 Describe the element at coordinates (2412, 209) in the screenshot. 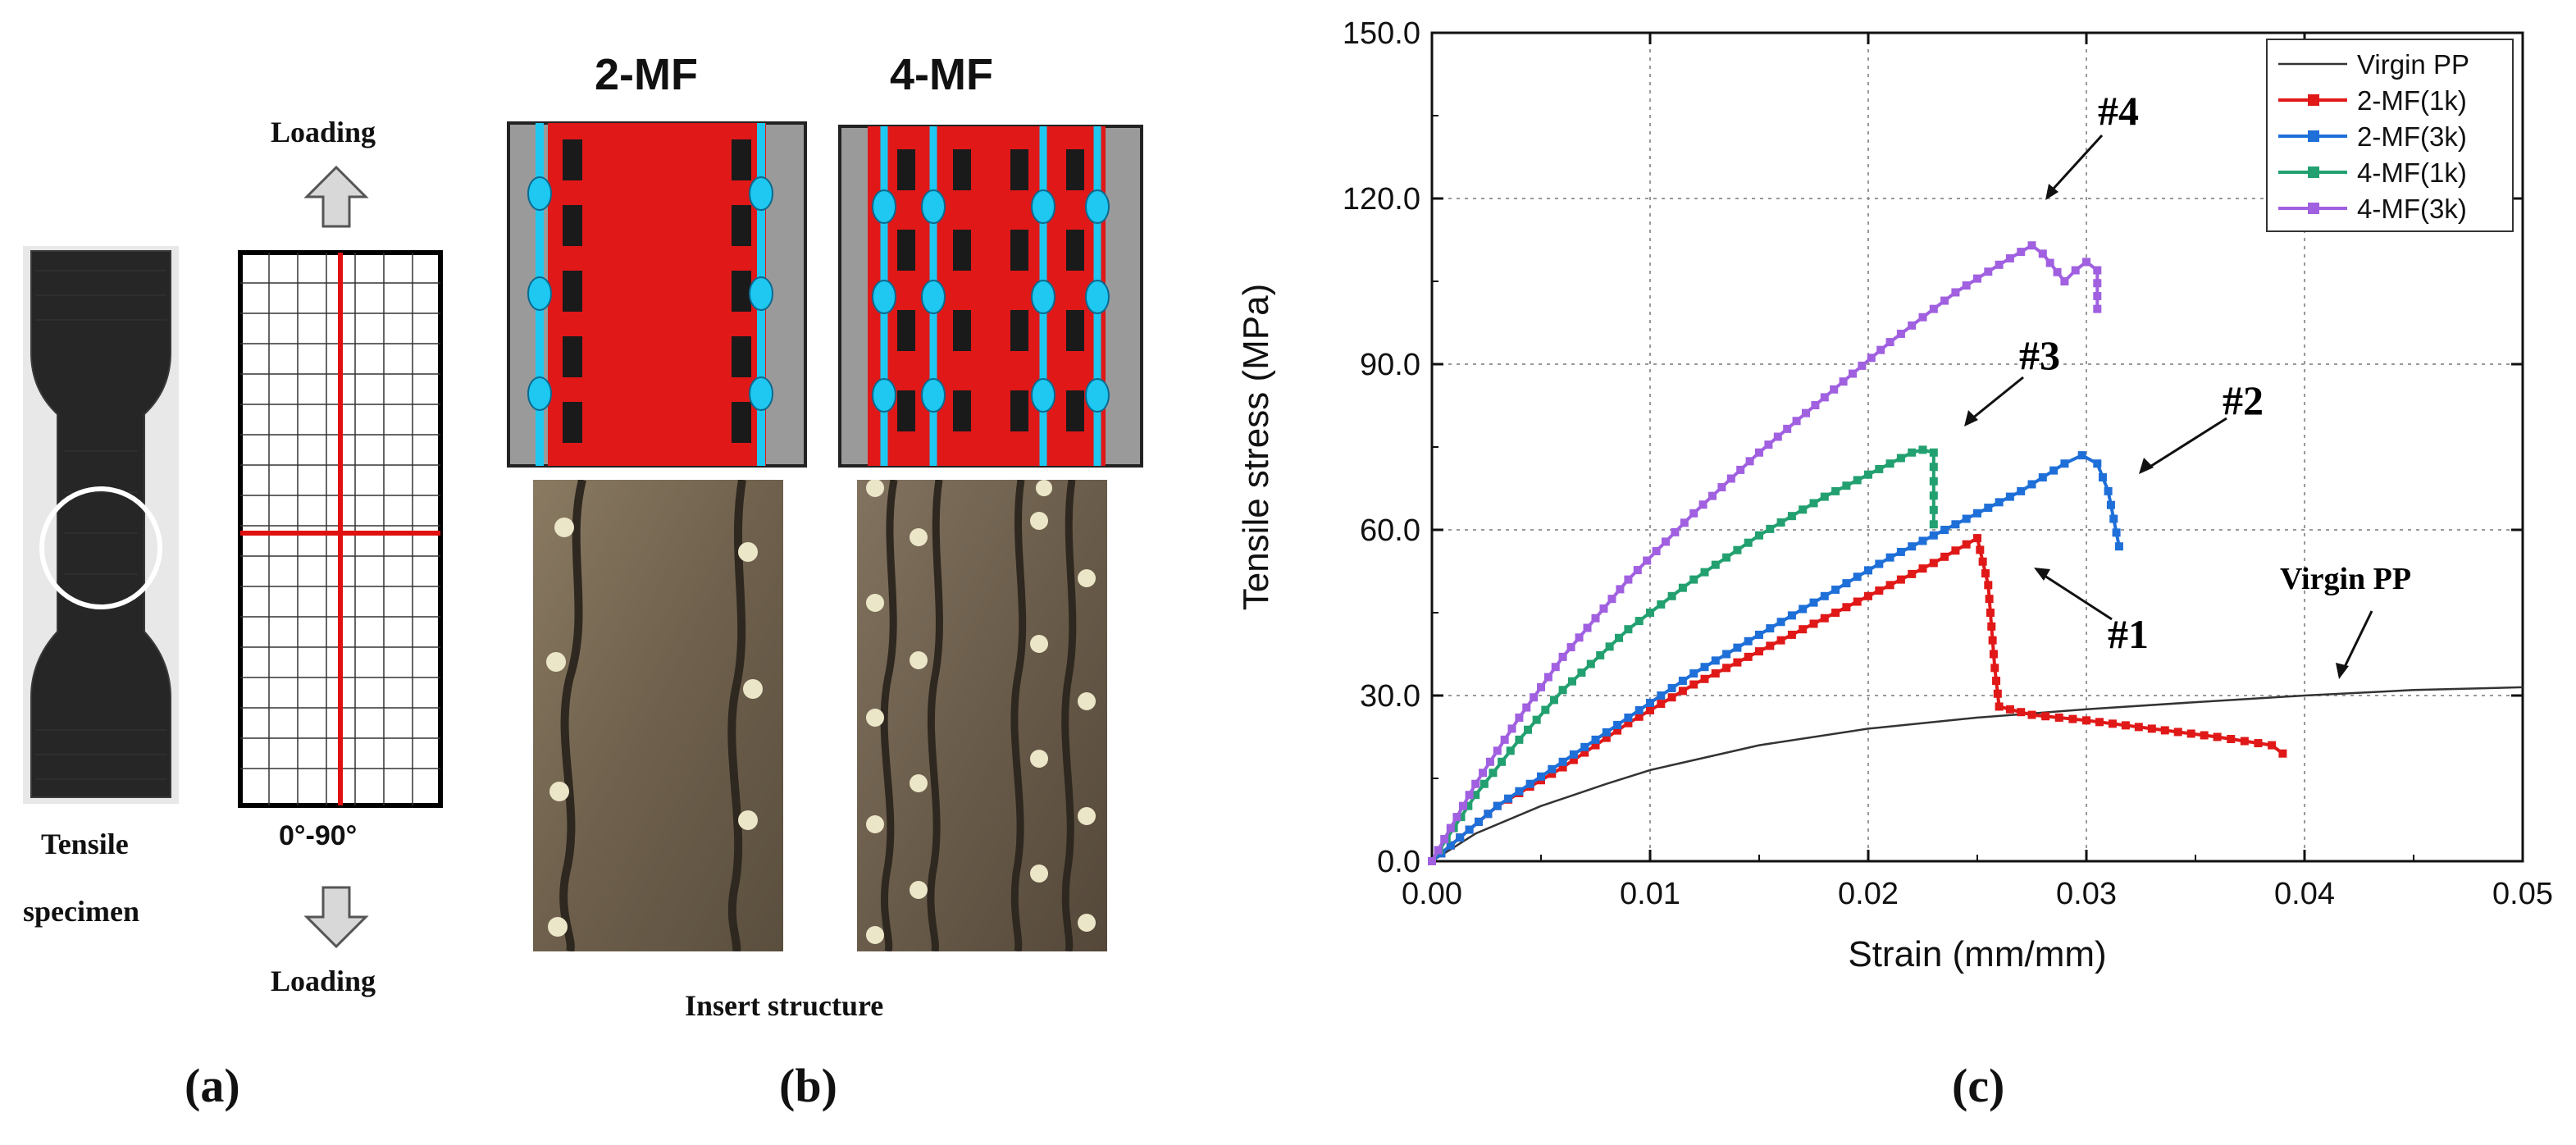

I see `legend-label: 4-MF(3k)` at that location.